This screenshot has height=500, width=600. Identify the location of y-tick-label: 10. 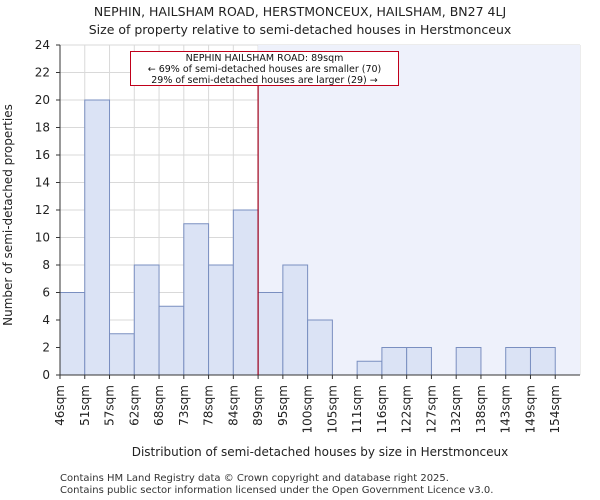
(42, 238).